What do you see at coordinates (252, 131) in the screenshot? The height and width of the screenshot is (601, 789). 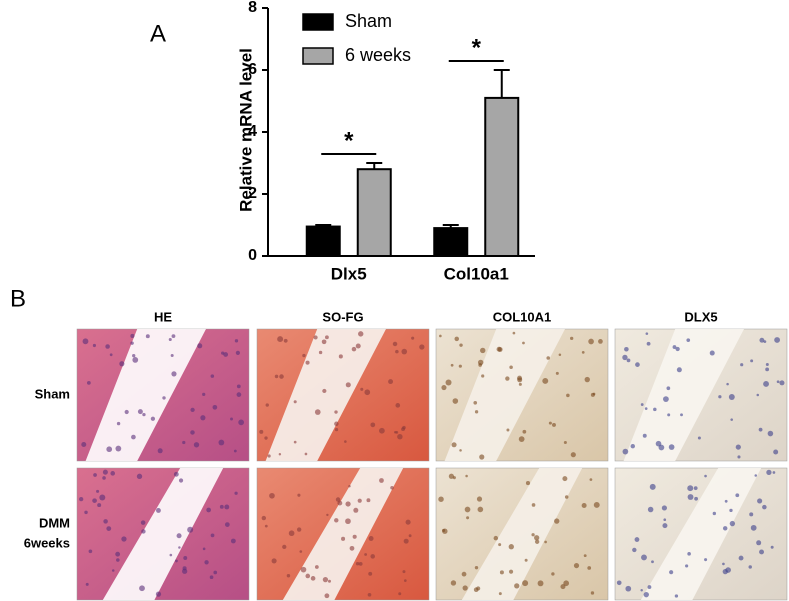 I see `y-tick-label: 4` at bounding box center [252, 131].